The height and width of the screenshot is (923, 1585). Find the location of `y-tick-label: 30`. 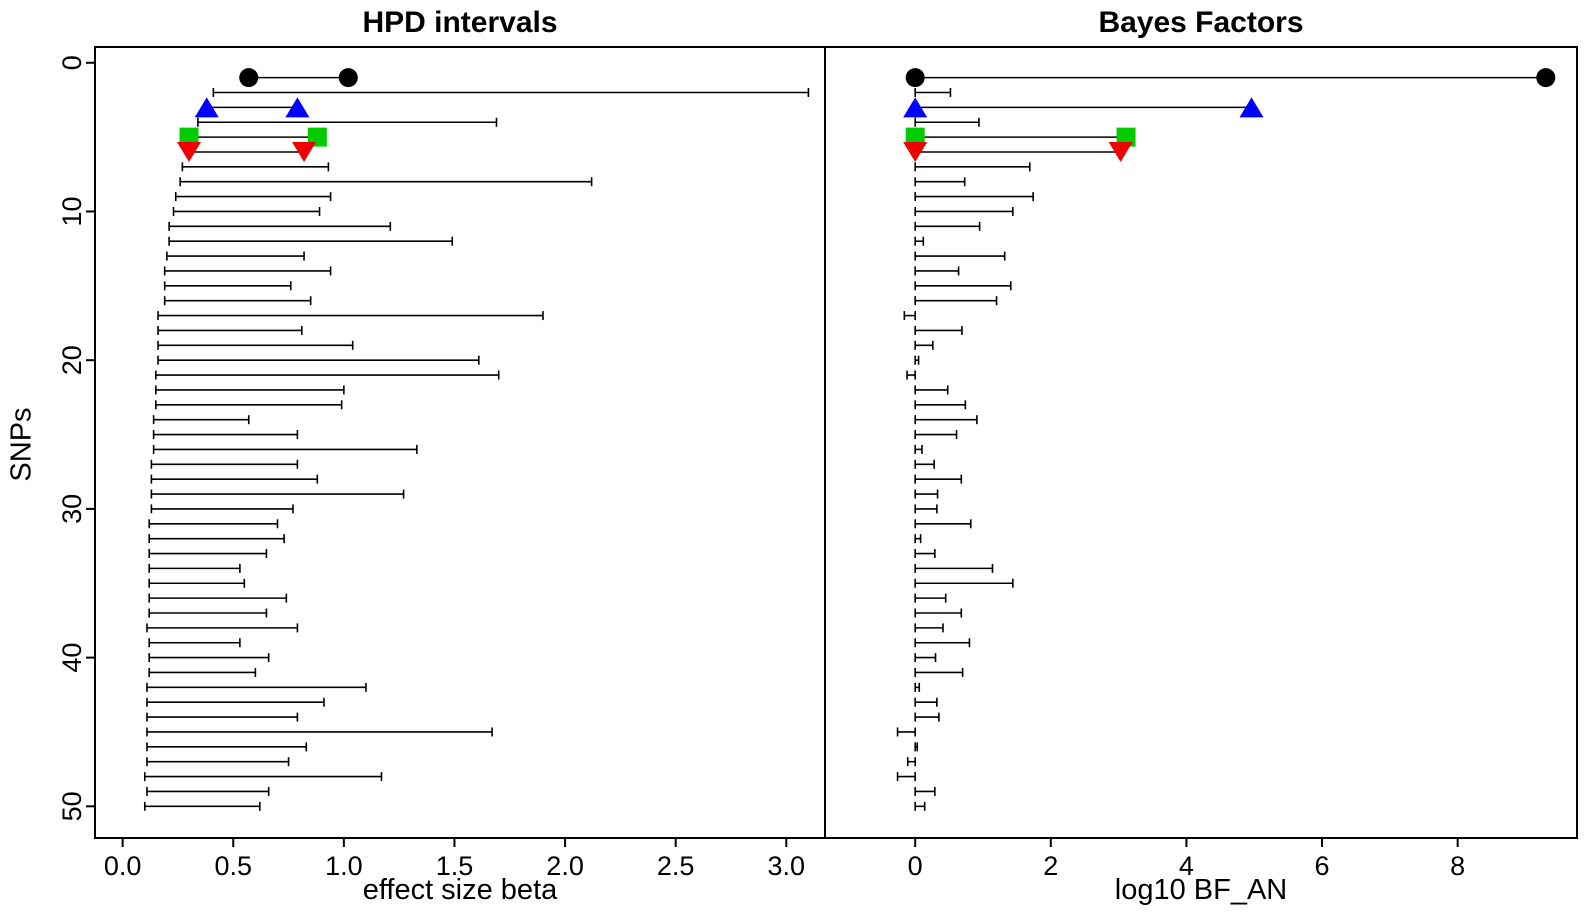

y-tick-label: 30 is located at coordinates (72, 509).